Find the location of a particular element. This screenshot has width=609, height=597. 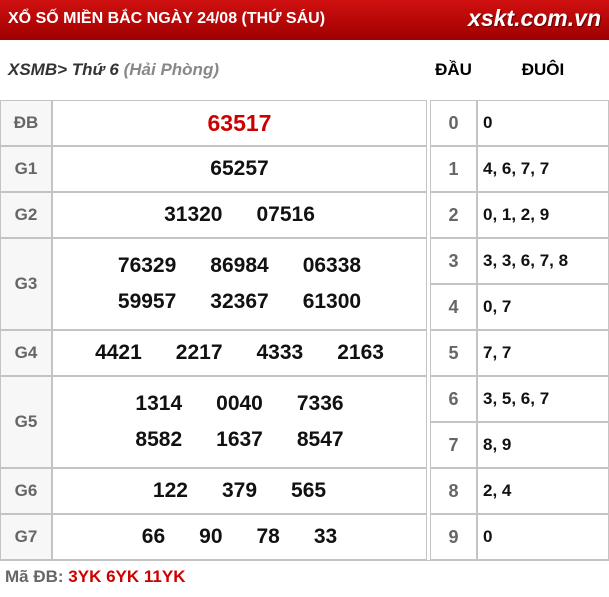

prize-numbers: 76329 86984 06338 59957 32367 61300 is located at coordinates (239, 284).